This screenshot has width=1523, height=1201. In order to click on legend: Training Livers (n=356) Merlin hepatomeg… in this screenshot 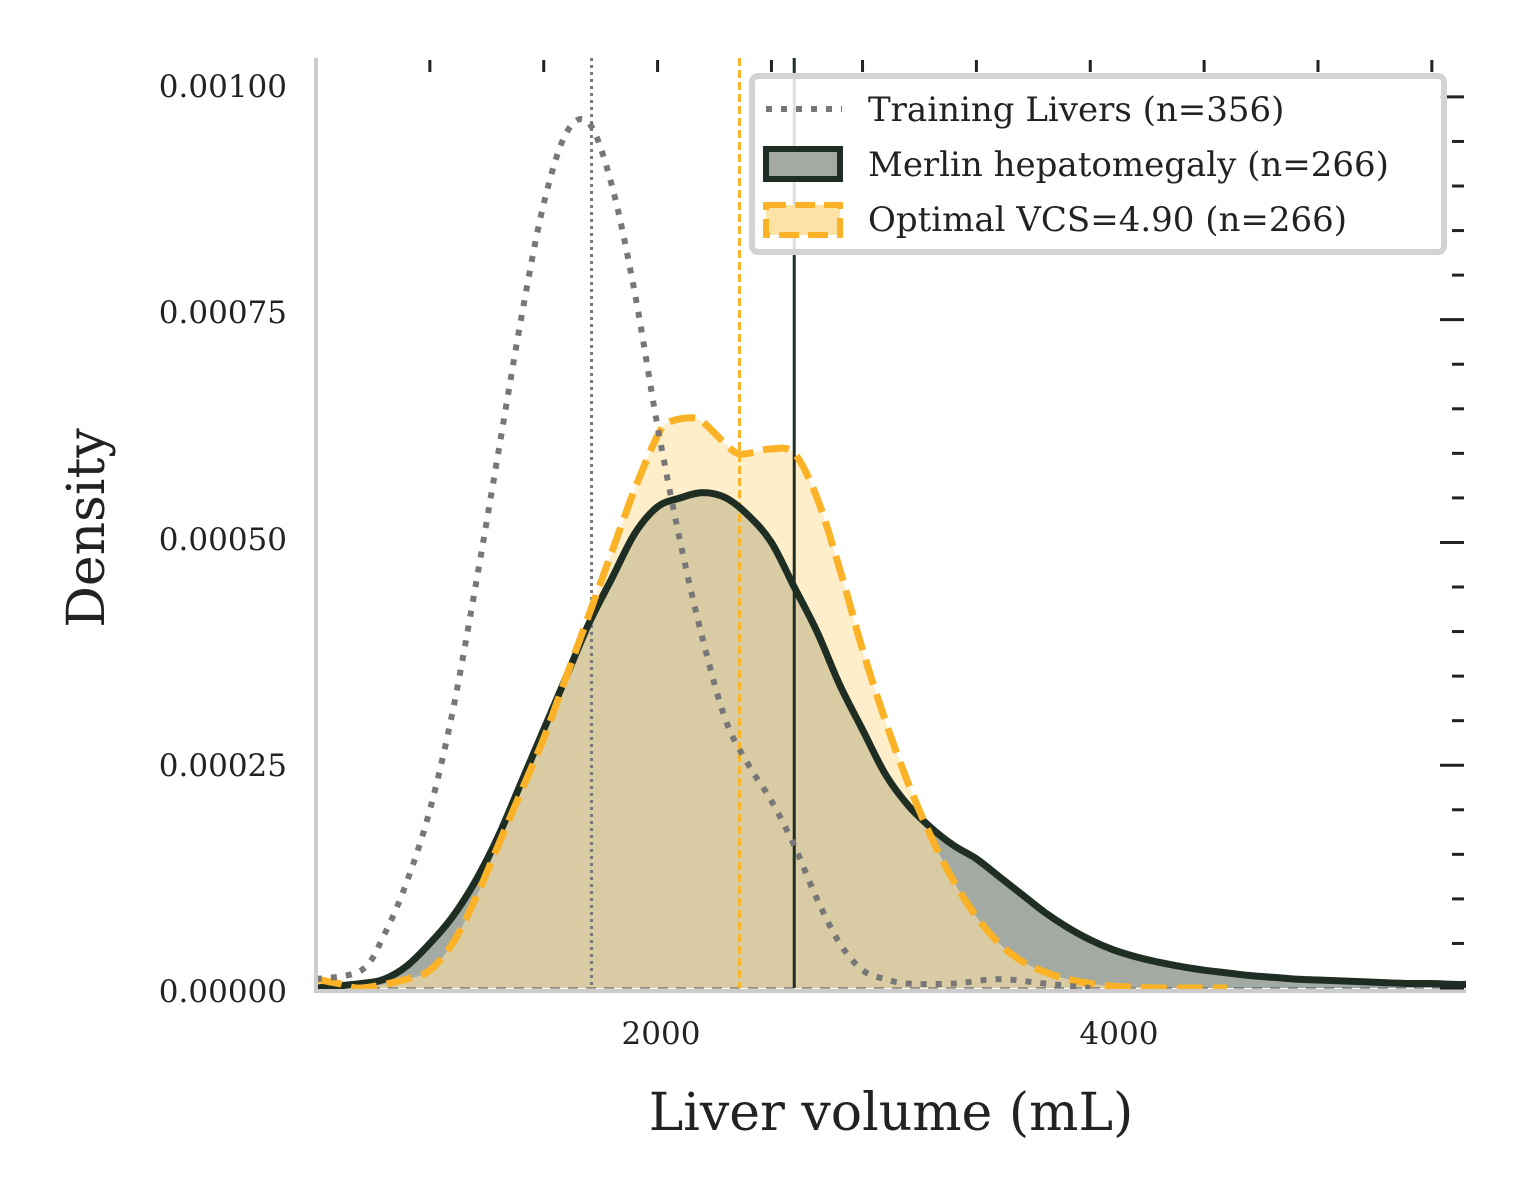, I will do `click(1098, 164)`.